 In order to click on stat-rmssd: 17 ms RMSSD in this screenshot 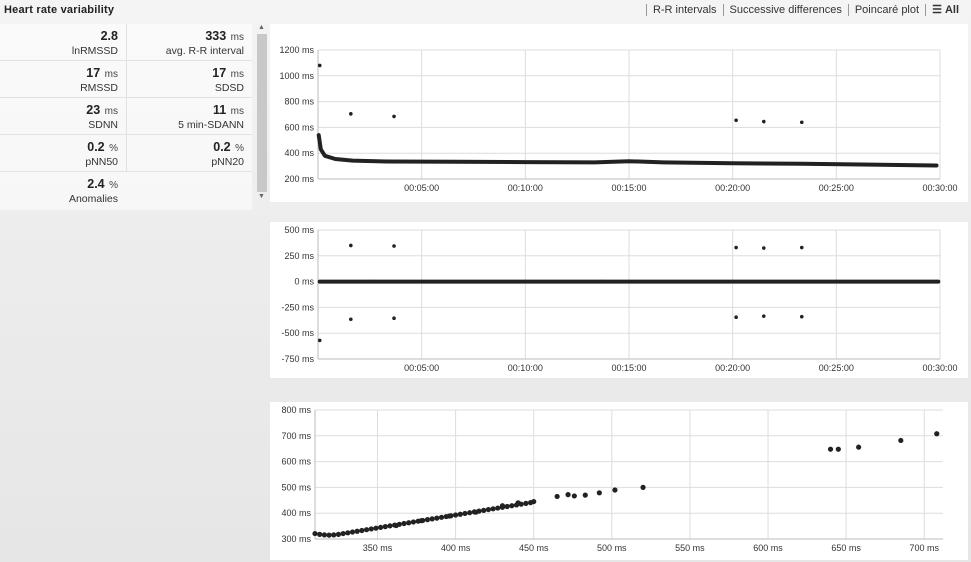, I will do `click(63, 79)`.